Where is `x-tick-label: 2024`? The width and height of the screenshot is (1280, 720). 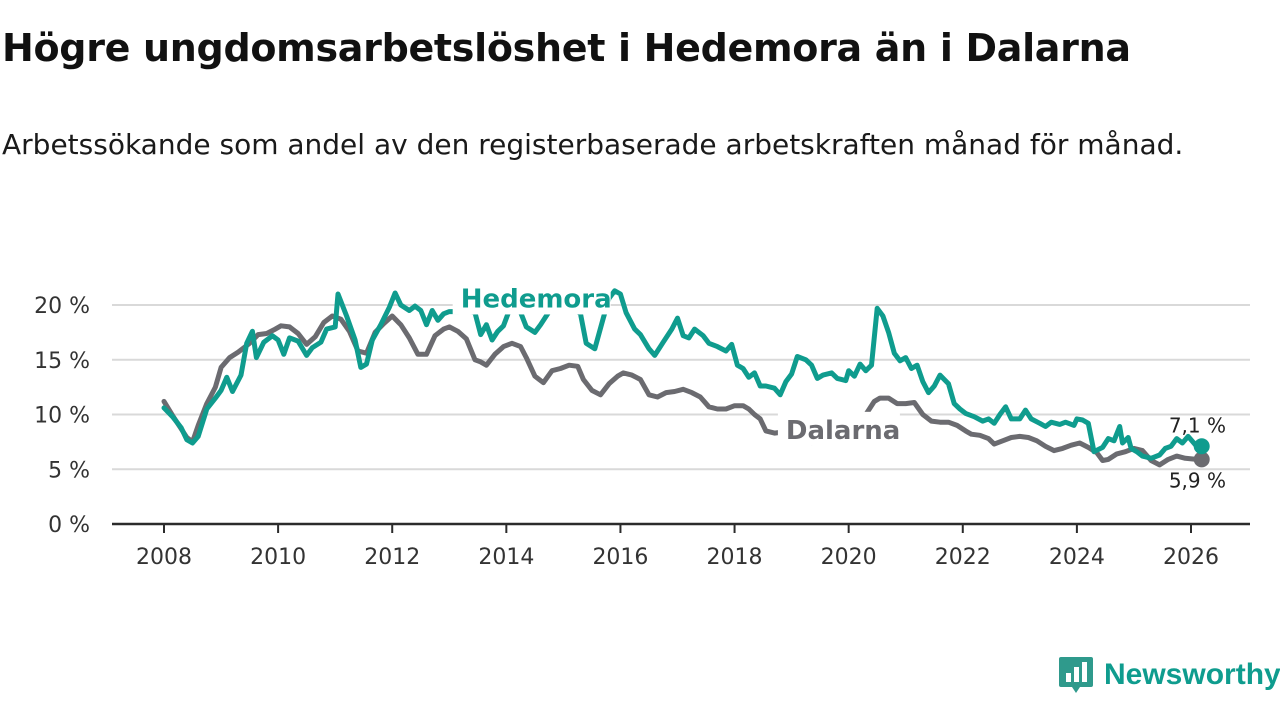 x-tick-label: 2024 is located at coordinates (1077, 557).